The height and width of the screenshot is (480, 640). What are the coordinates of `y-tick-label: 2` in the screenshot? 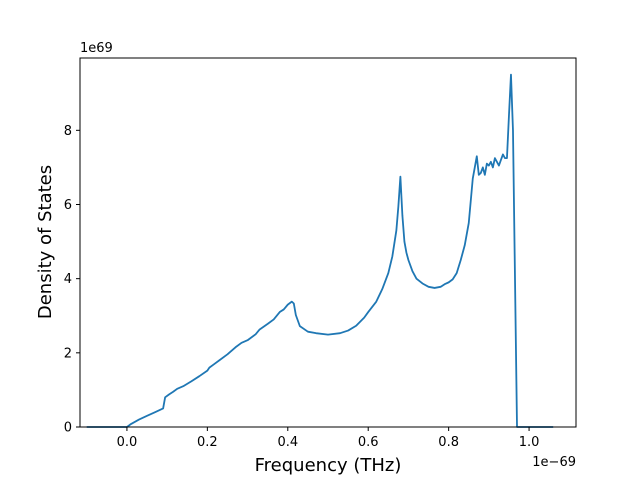 It's located at (68, 353).